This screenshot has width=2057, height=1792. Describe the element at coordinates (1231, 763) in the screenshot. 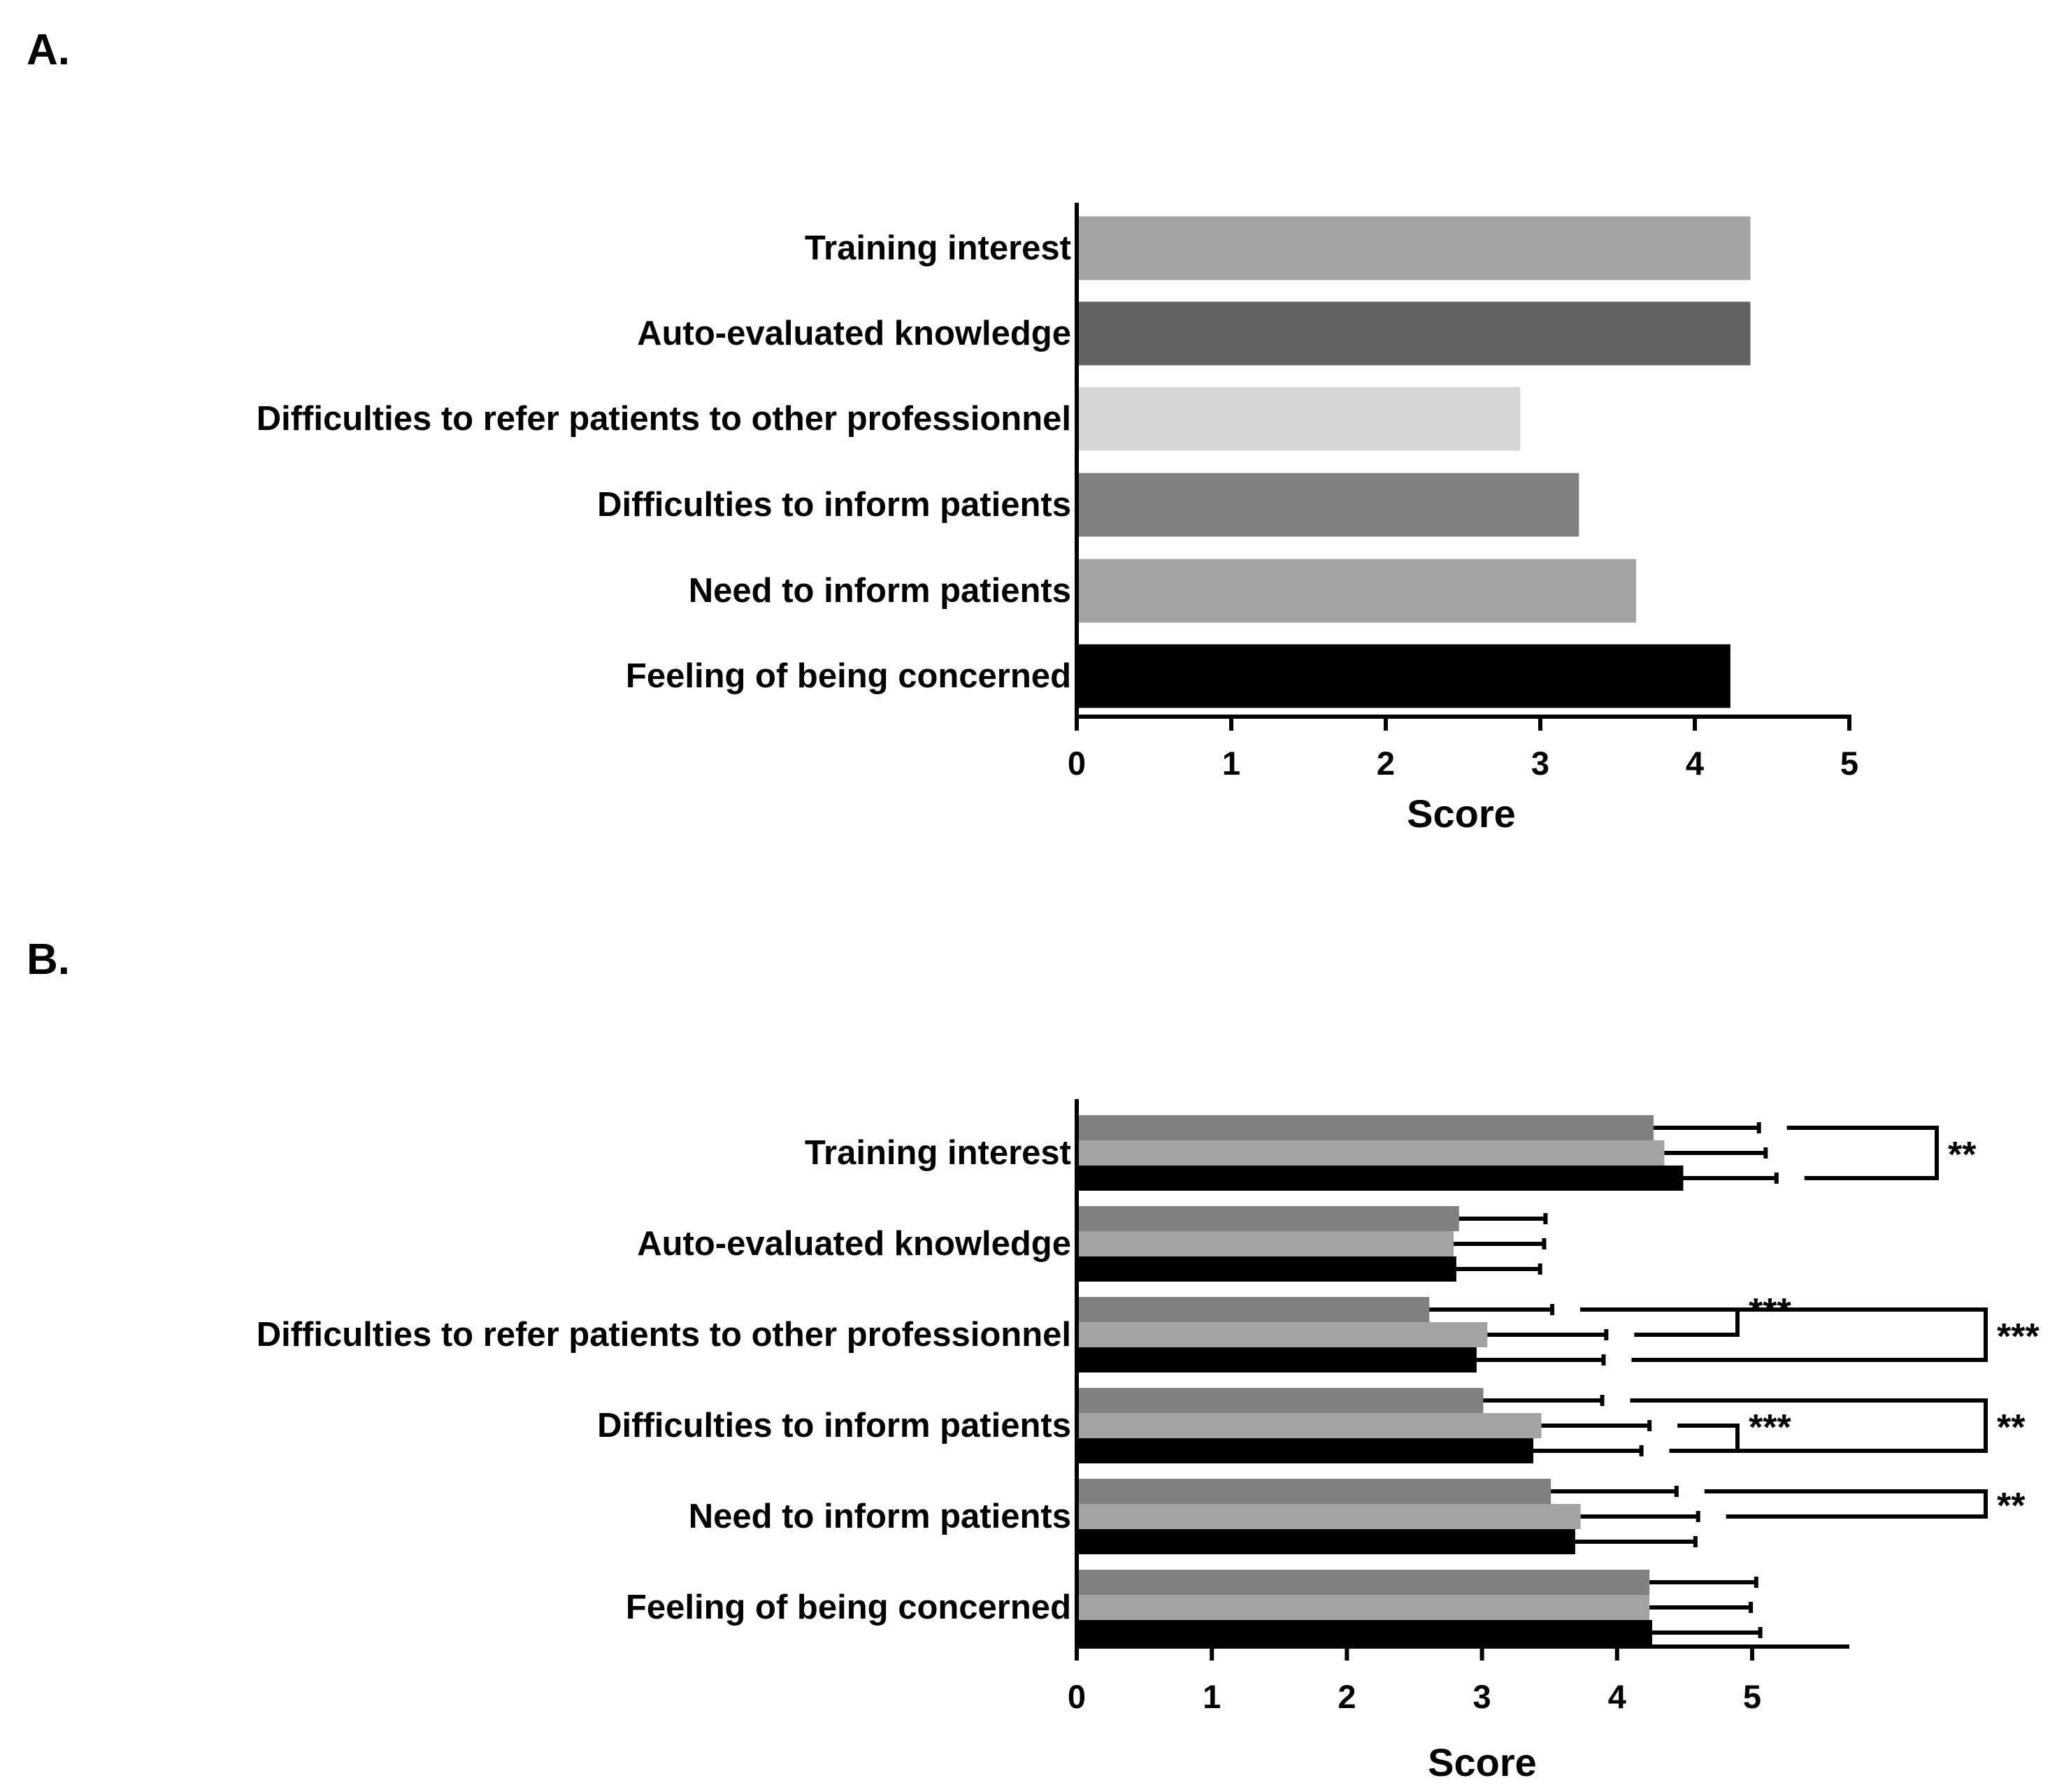

I see `x-tick-label-a-1: 1` at that location.